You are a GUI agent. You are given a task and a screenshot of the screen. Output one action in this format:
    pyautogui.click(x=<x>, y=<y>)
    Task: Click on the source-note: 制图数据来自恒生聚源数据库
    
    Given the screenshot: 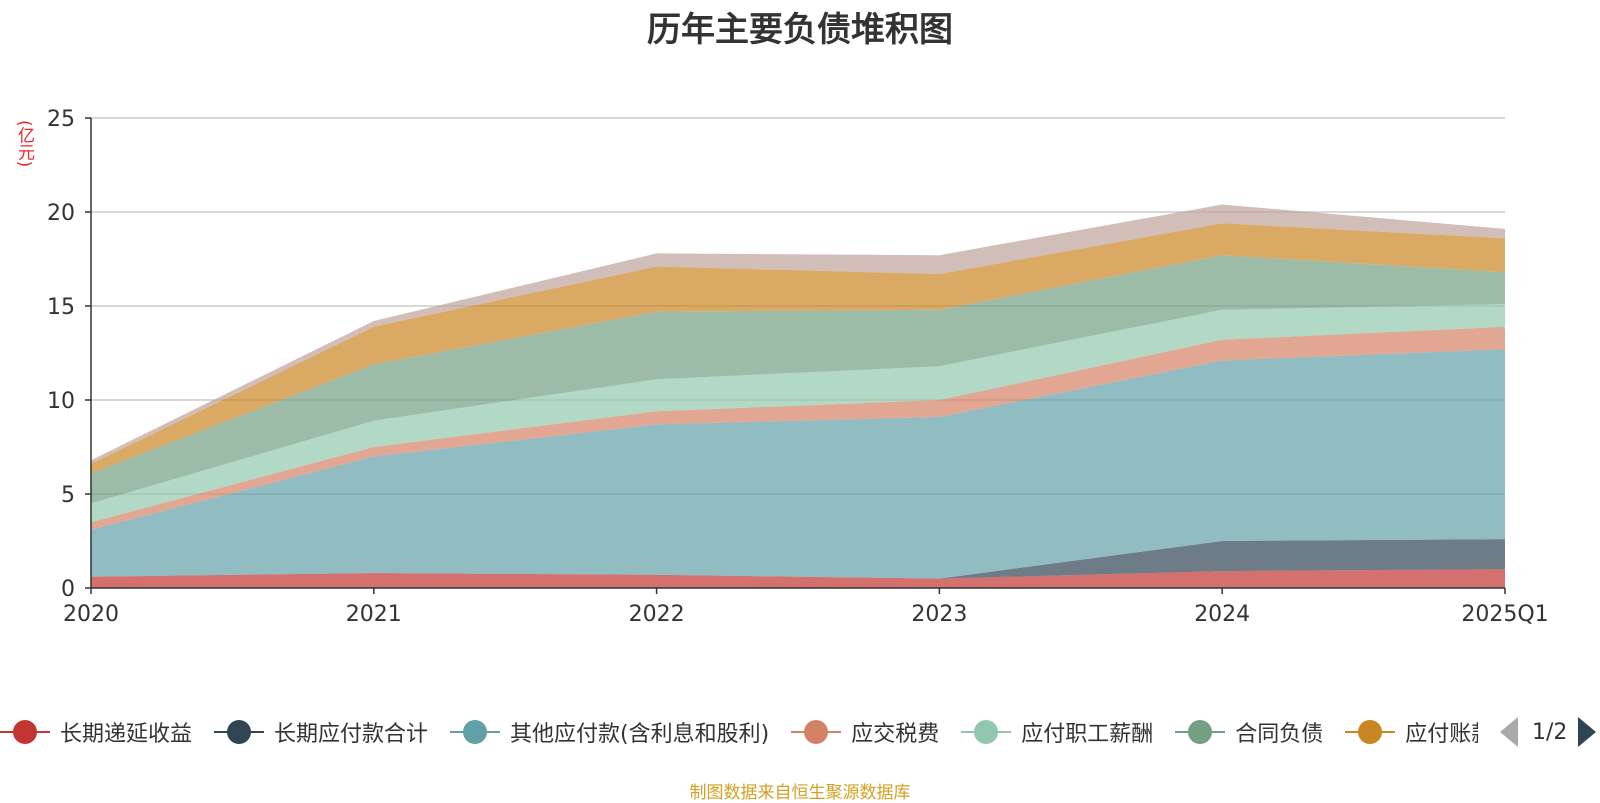 What is the action you would take?
    pyautogui.click(x=800, y=793)
    